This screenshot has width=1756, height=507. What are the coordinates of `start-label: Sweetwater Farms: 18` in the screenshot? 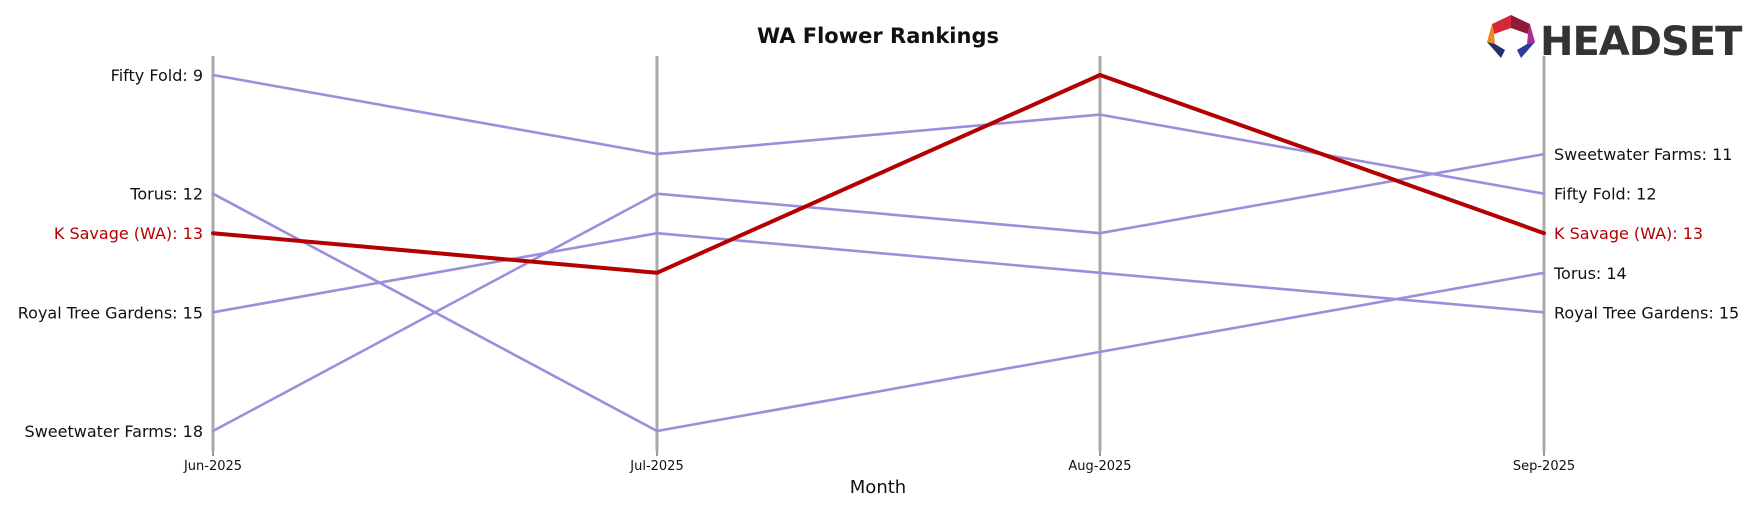 It's located at (114, 431).